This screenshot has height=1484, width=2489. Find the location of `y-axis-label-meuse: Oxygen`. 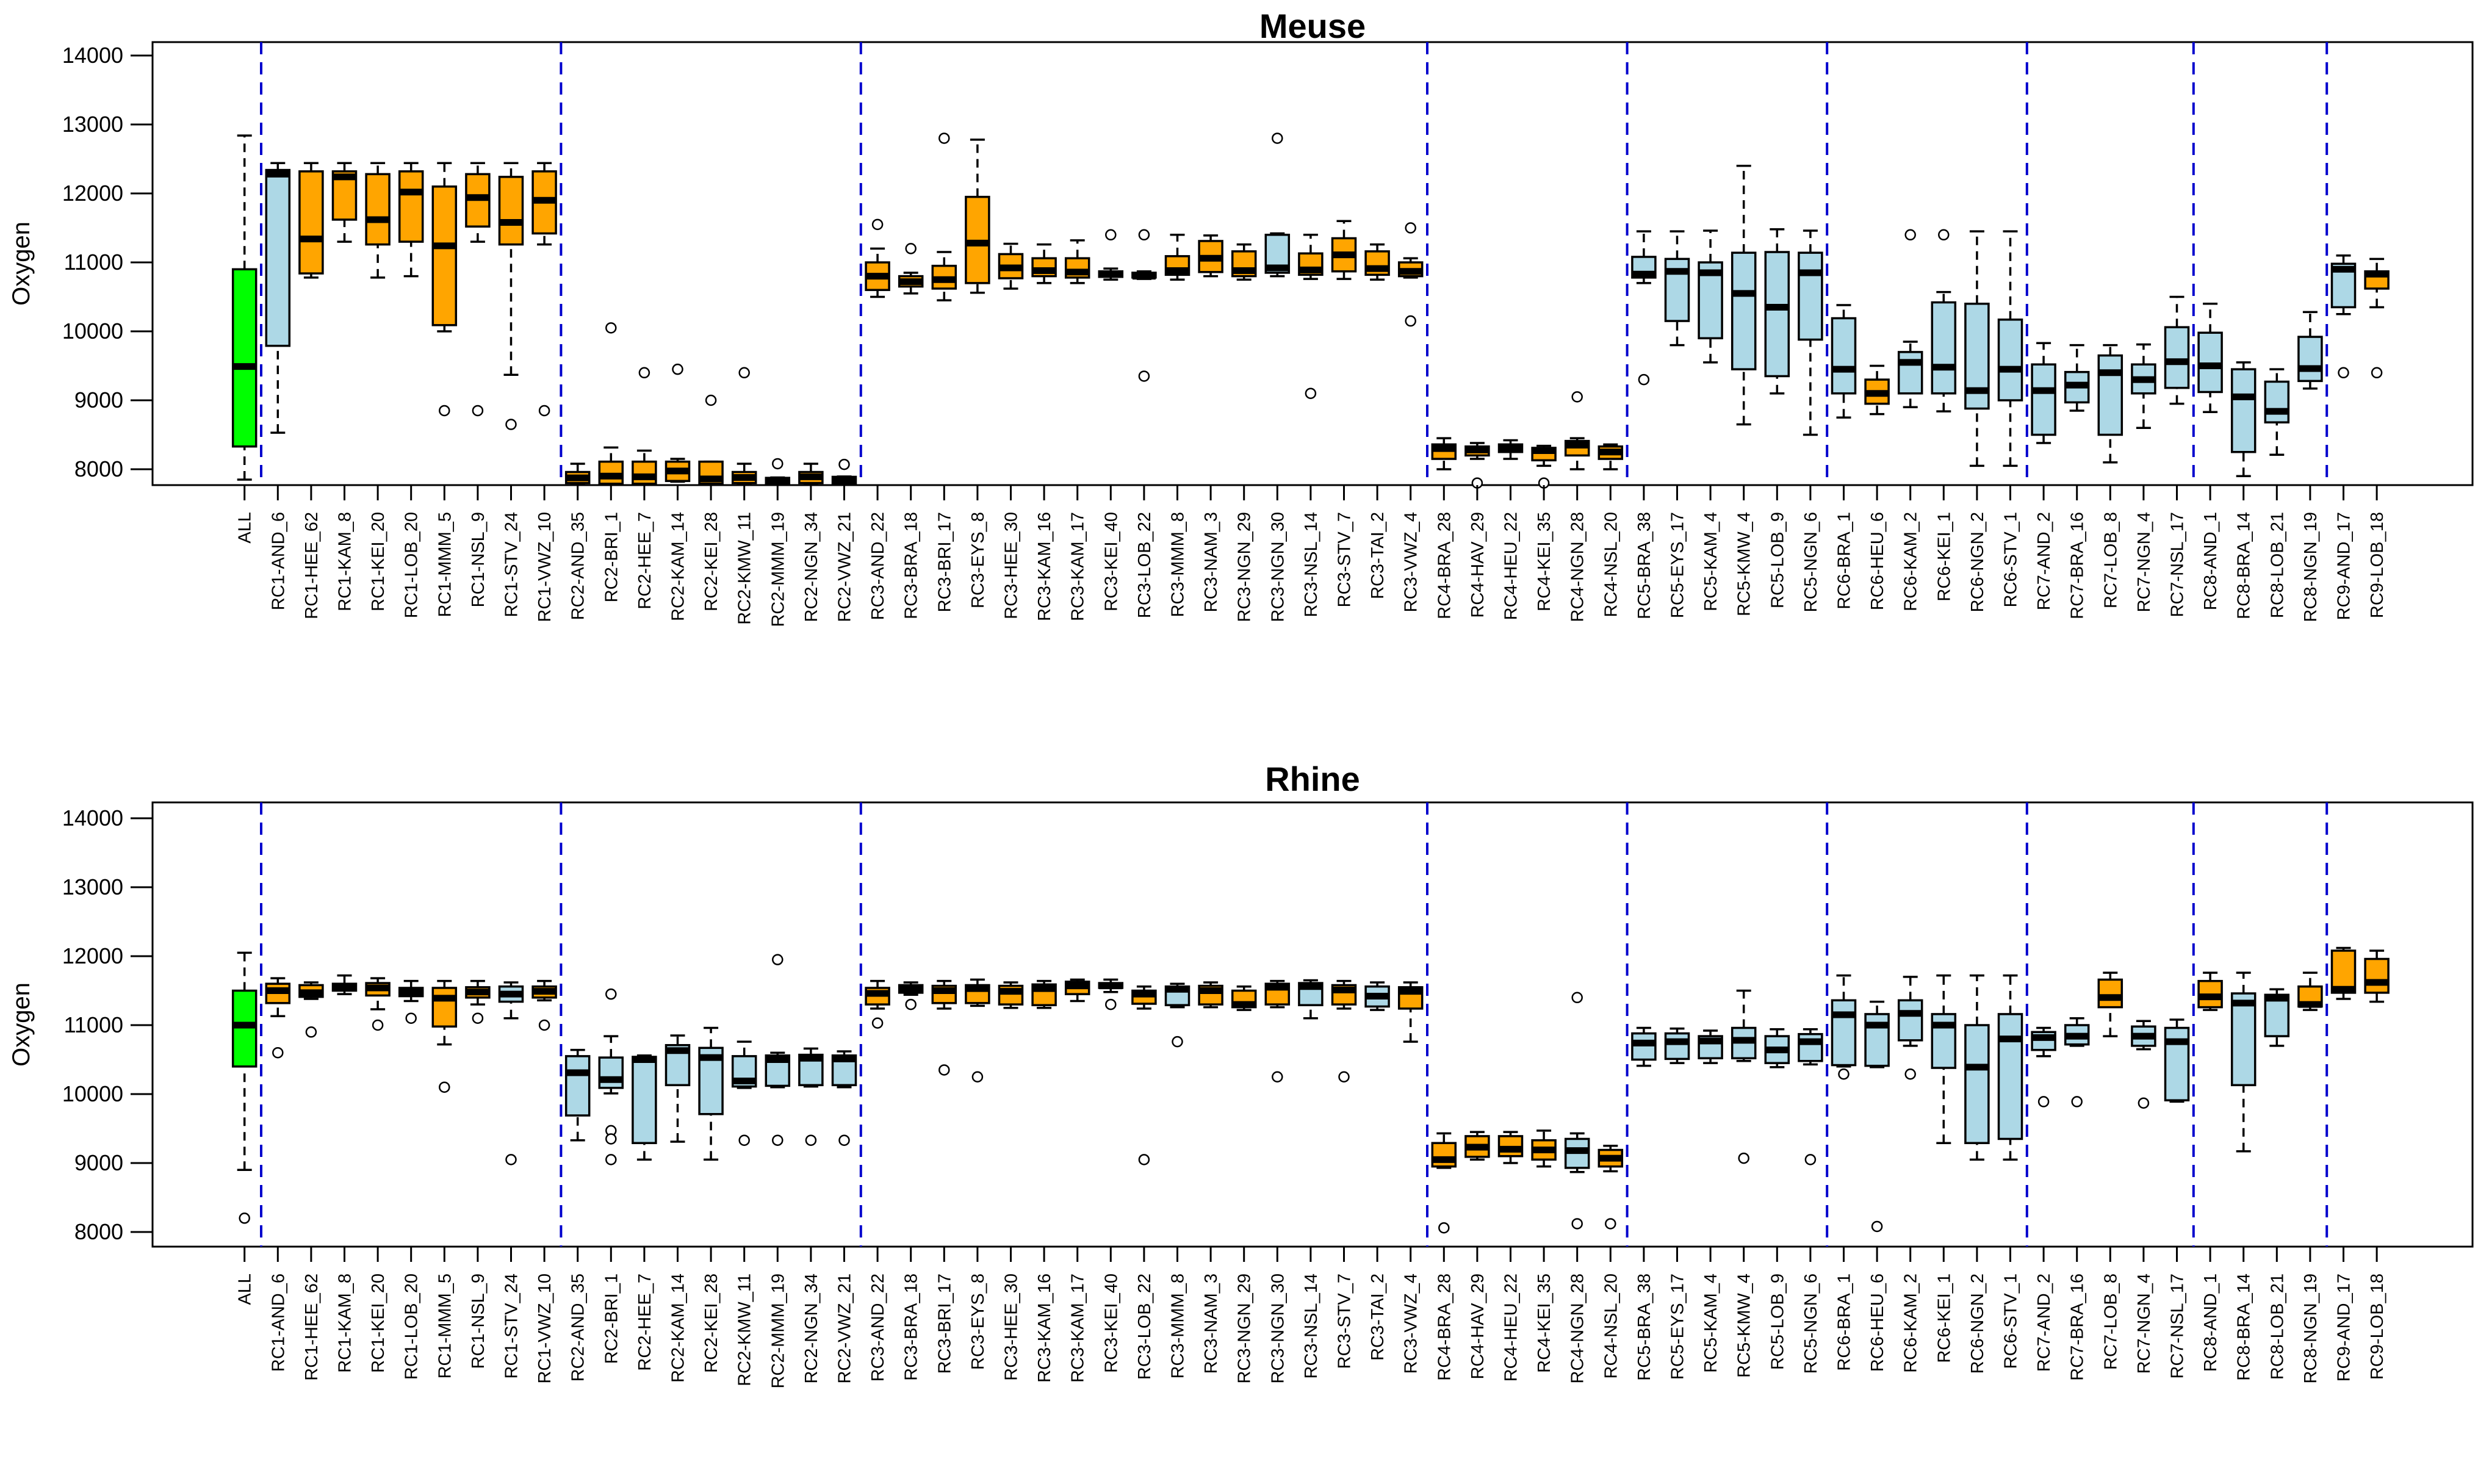

y-axis-label-meuse: Oxygen is located at coordinates (22, 264).